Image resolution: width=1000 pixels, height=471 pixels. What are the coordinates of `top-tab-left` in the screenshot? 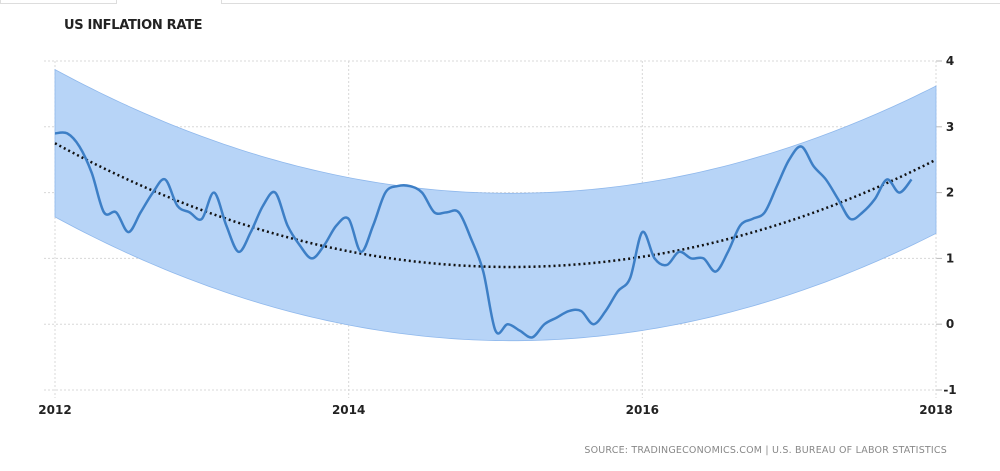 It's located at (58, 2).